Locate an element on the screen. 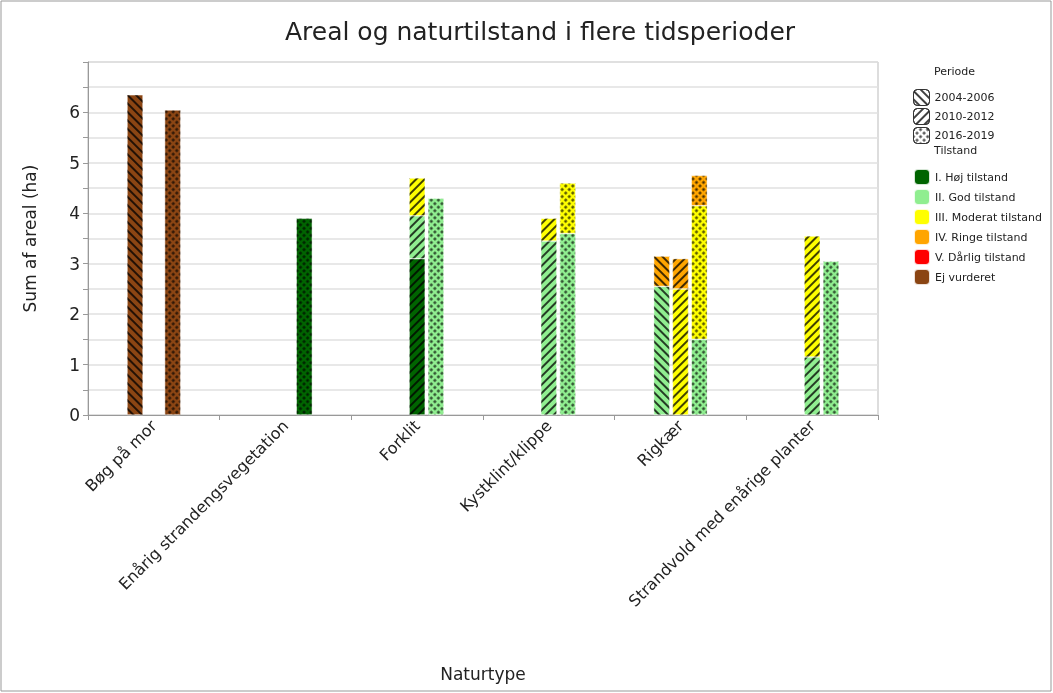 The height and width of the screenshot is (693, 1053). legend-label: 2004-2006 is located at coordinates (964, 97).